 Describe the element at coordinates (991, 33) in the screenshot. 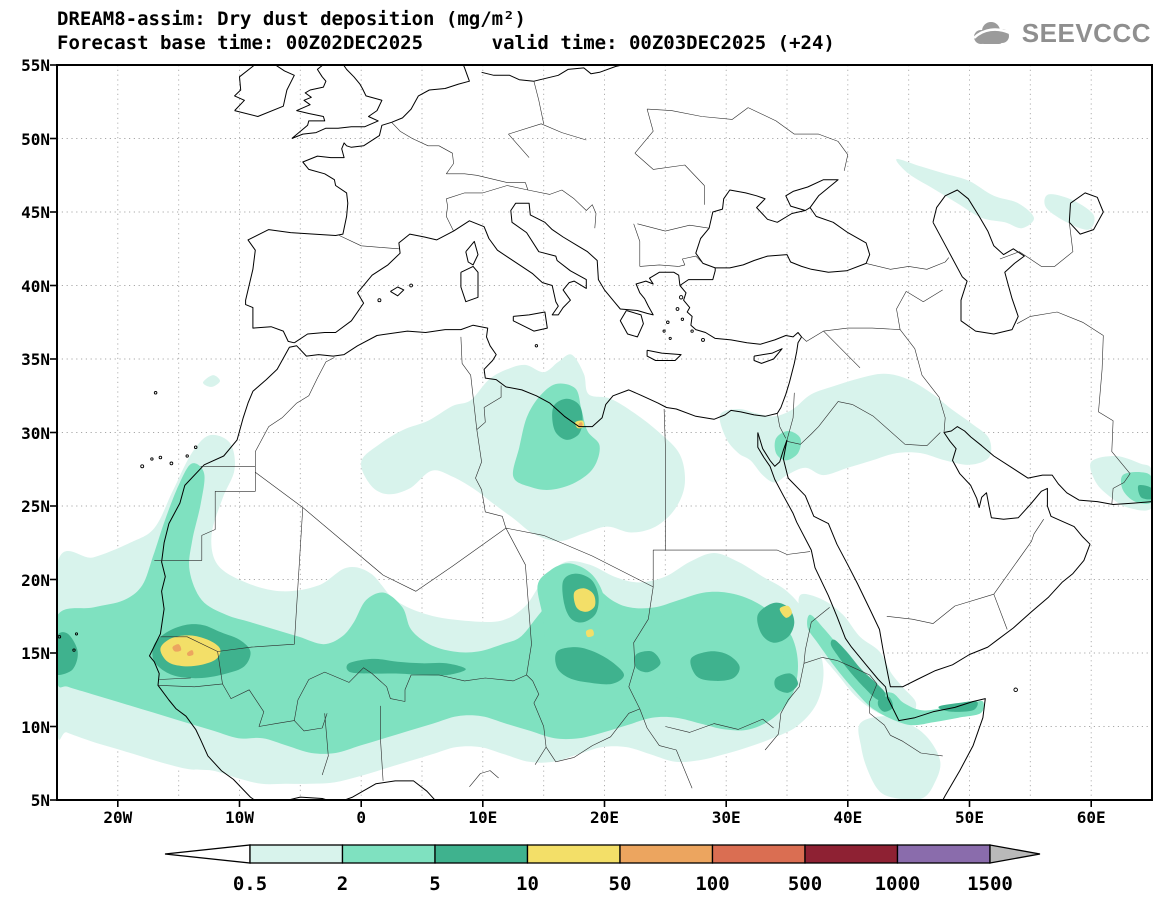

I see `cloud-logo-icon` at that location.